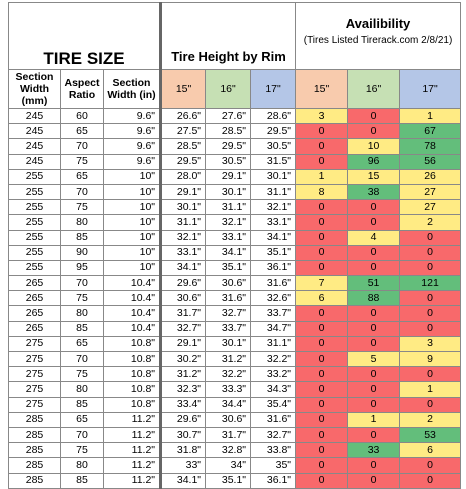  I want to click on data-row: 275 75 10.8" 31.2" 32.2" 33.2" 0 0 0, so click(235, 374).